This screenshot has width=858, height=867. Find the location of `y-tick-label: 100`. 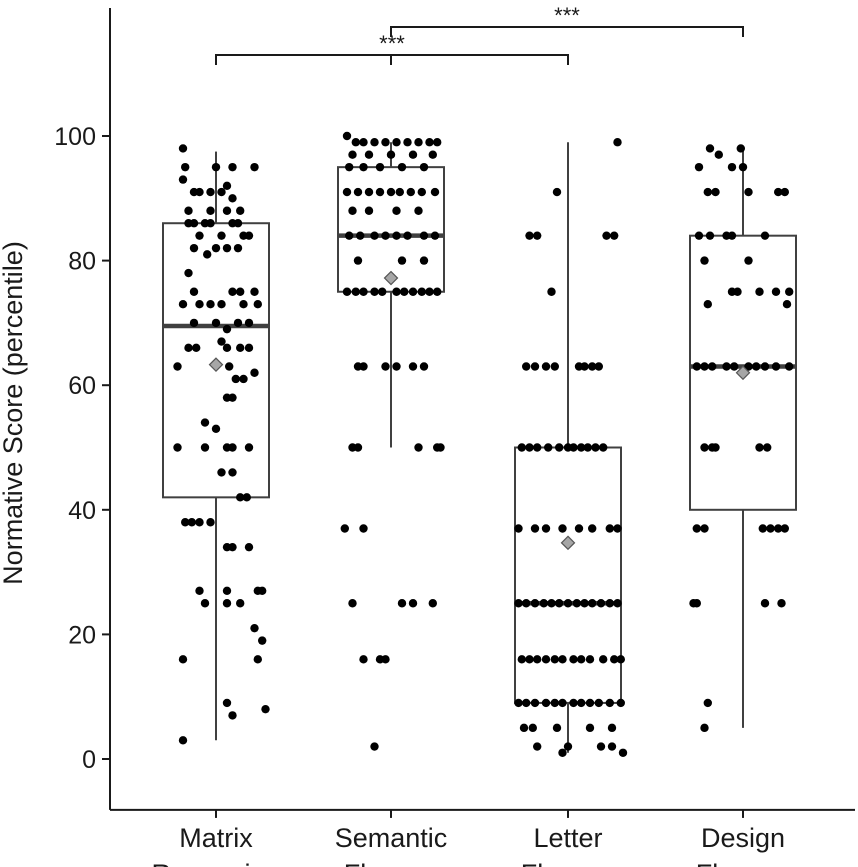

y-tick-label: 100 is located at coordinates (75, 137).